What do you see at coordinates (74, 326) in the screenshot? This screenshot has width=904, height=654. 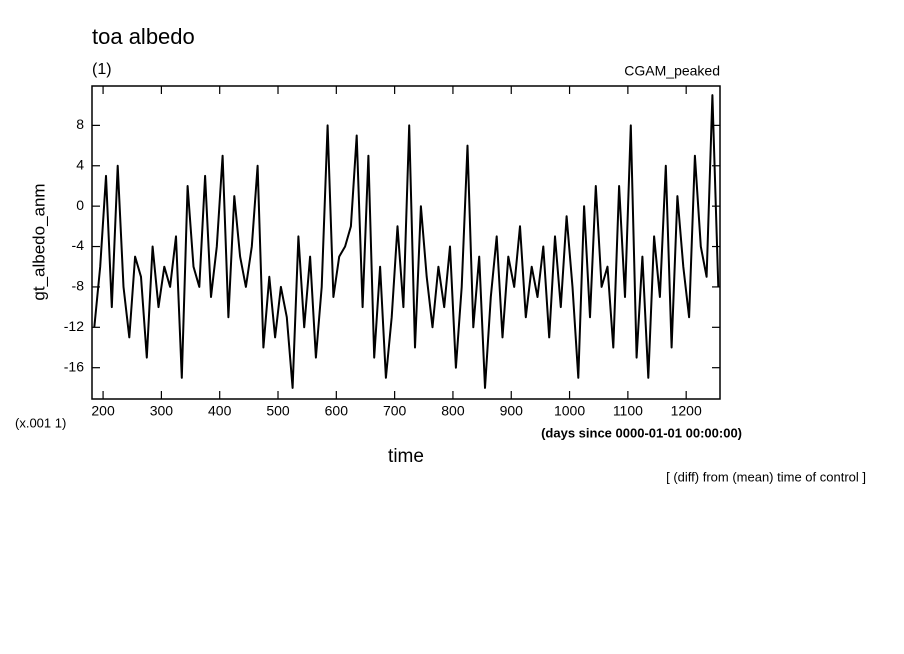 I see `y-tick-label: -12` at bounding box center [74, 326].